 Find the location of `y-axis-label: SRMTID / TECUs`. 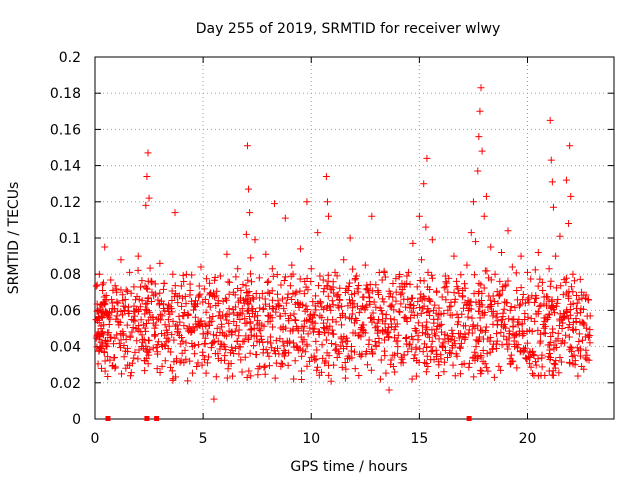

y-axis-label: SRMTID / TECUs is located at coordinates (14, 238).